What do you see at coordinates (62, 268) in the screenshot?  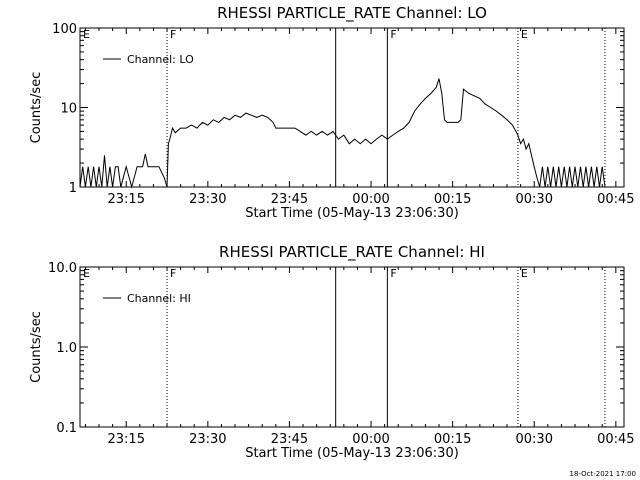 I see `y-tick-label: 10.0` at bounding box center [62, 268].